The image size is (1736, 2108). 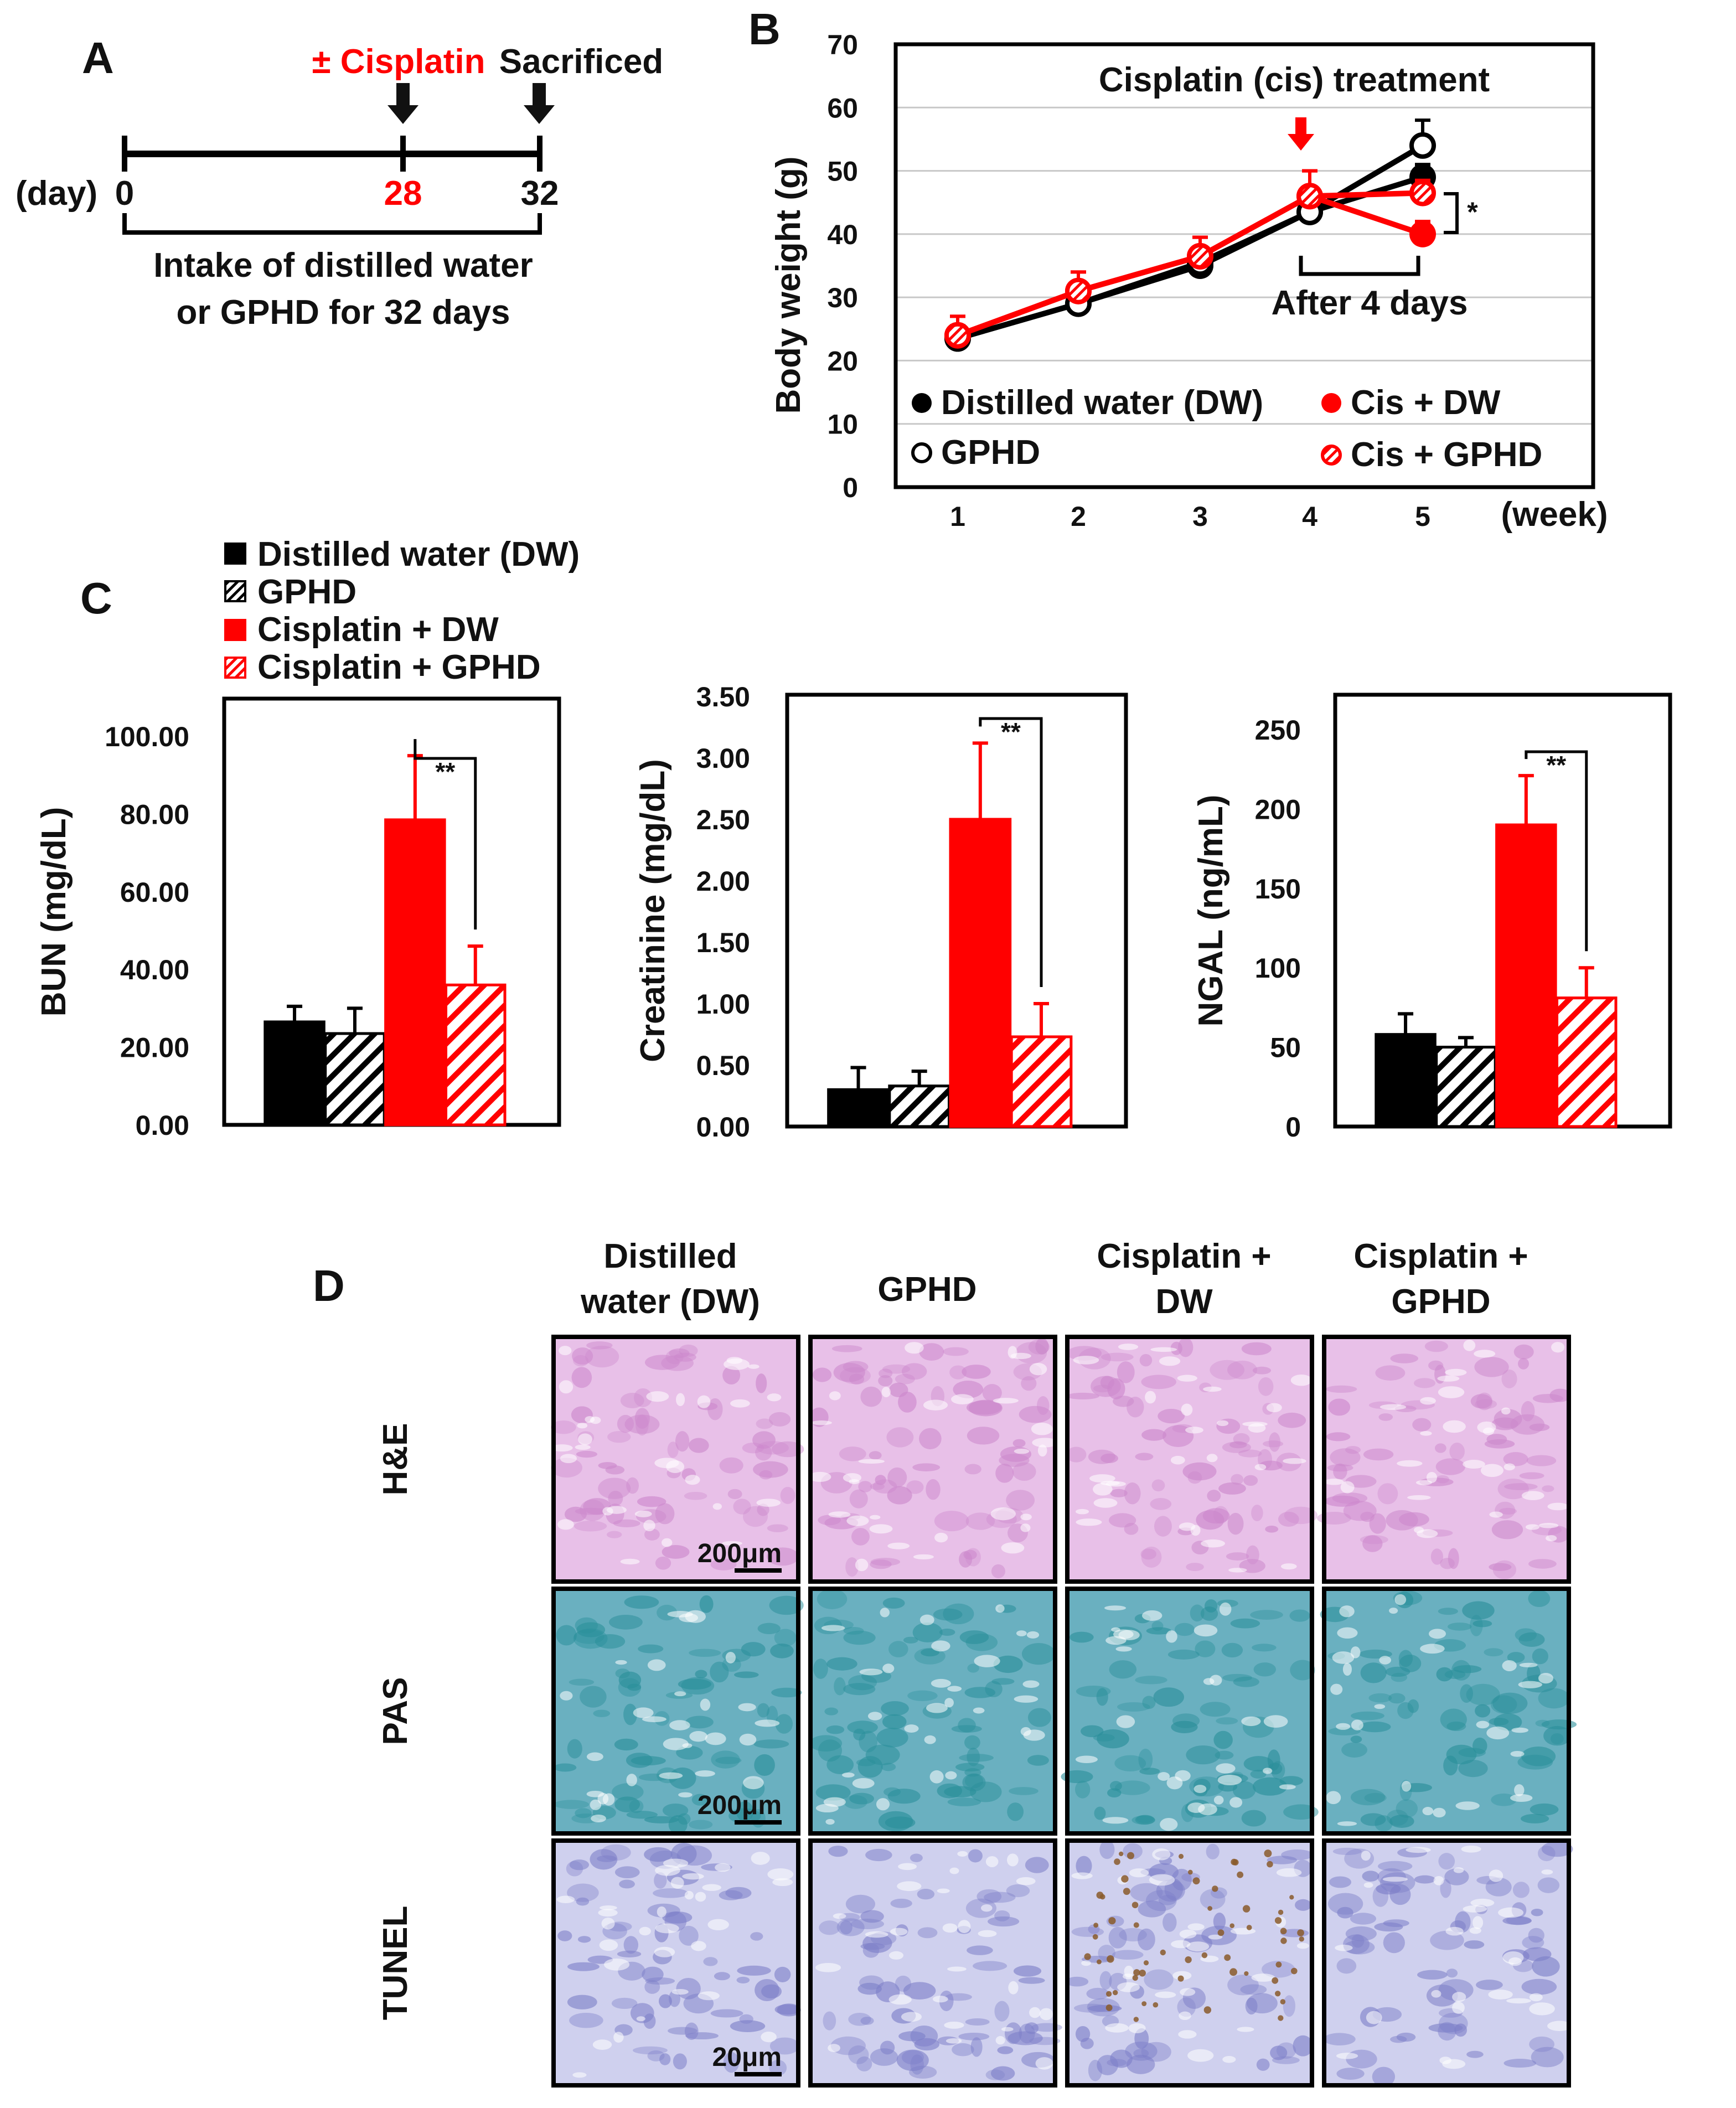 I want to click on image-border, so click(x=675, y=1459).